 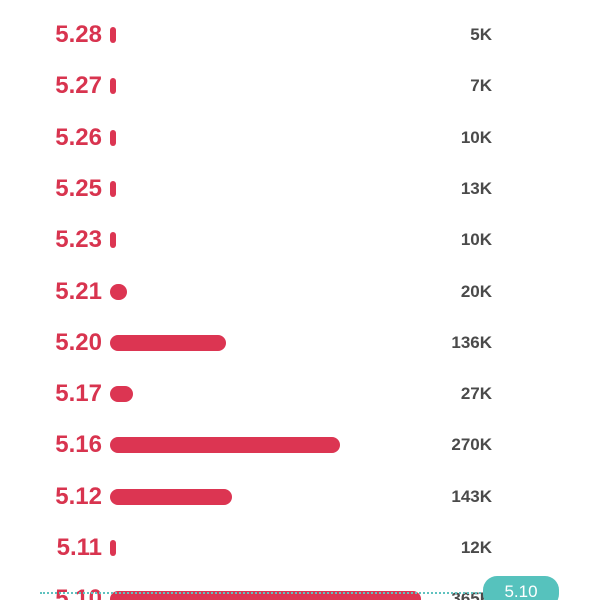 I want to click on volume-label: 136K, so click(x=471, y=342).